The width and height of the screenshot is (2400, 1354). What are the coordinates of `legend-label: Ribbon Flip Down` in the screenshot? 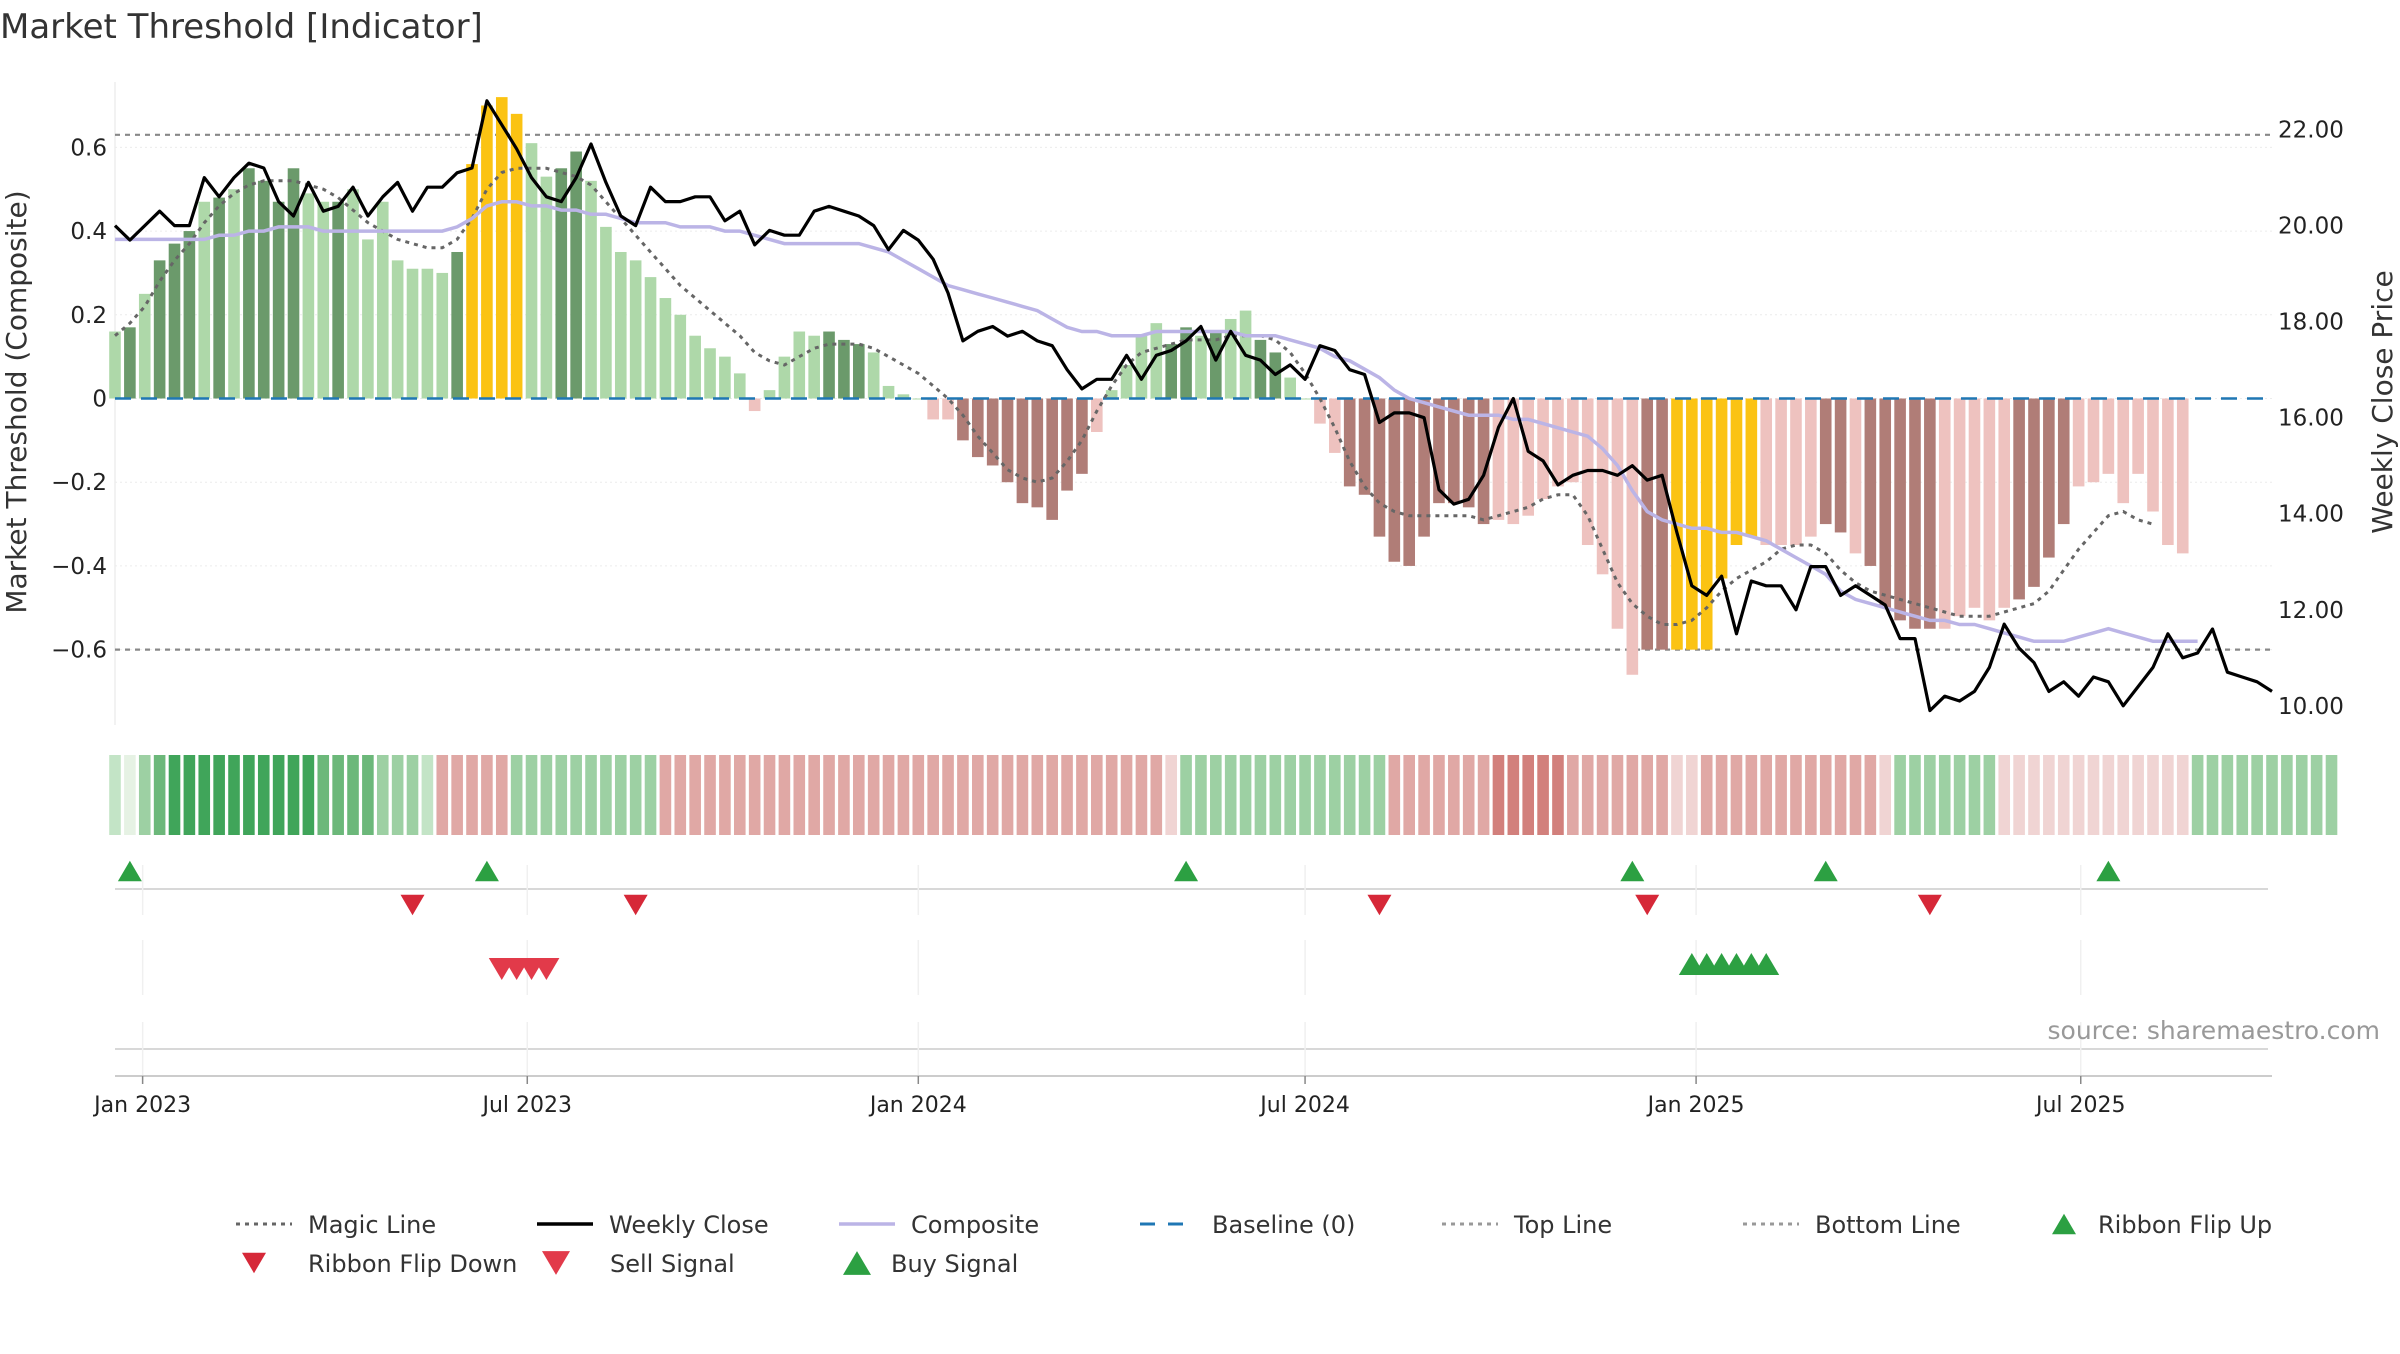 It's located at (412, 1264).